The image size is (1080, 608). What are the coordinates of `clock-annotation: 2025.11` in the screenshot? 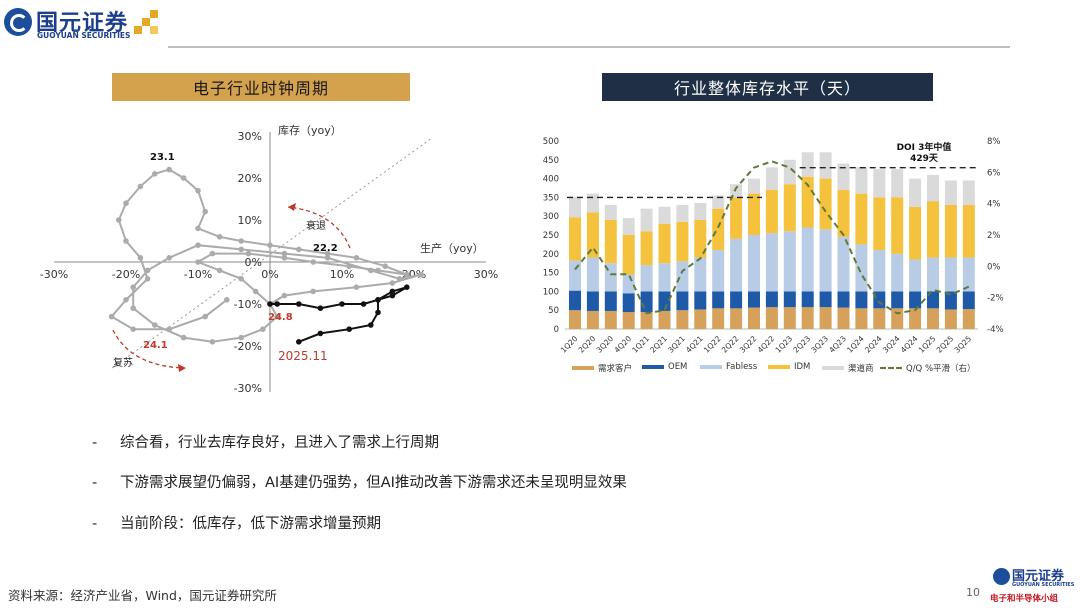 It's located at (303, 356).